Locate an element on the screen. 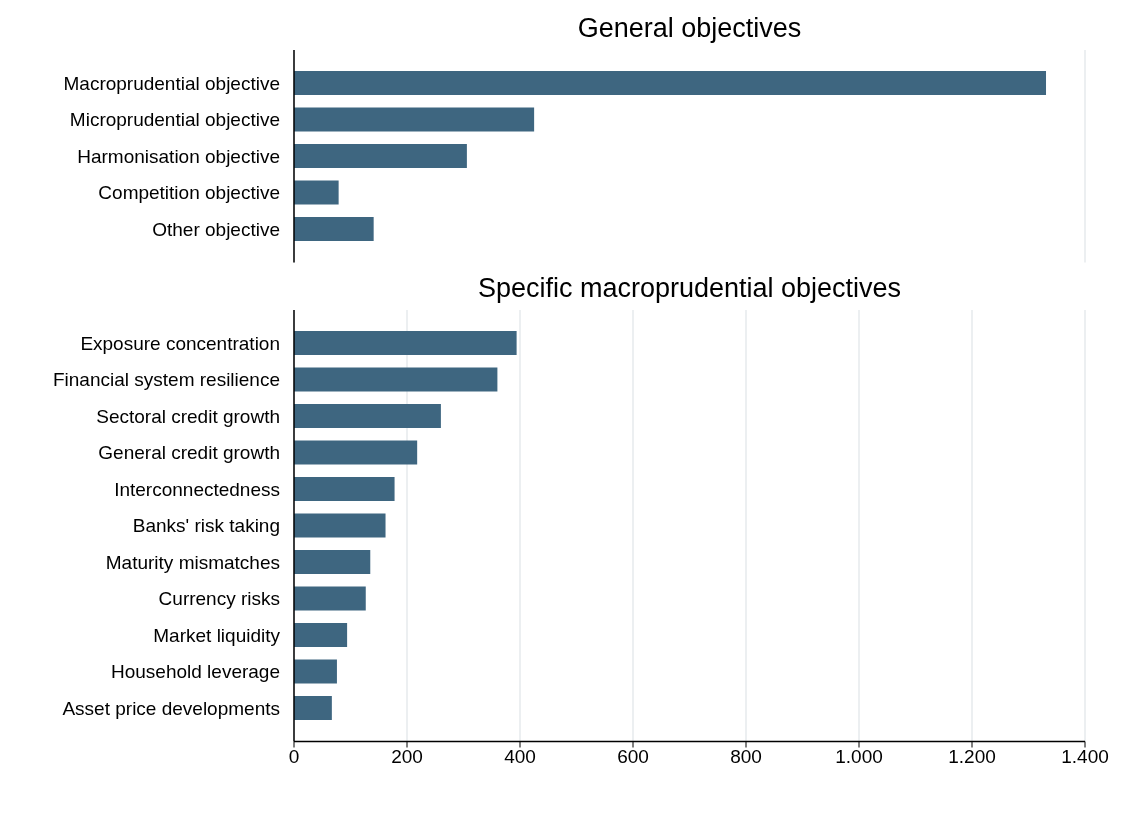 The image size is (1121, 827). x-tick-label: 800 is located at coordinates (746, 756).